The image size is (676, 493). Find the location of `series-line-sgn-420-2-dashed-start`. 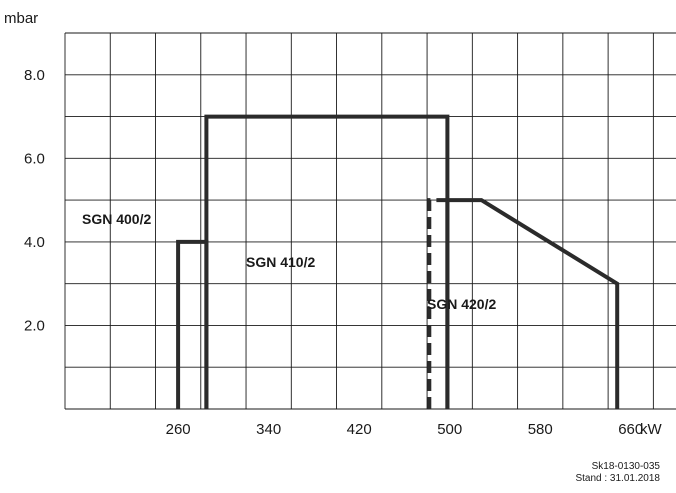

series-line-sgn-420-2-dashed-start is located at coordinates (437, 303).